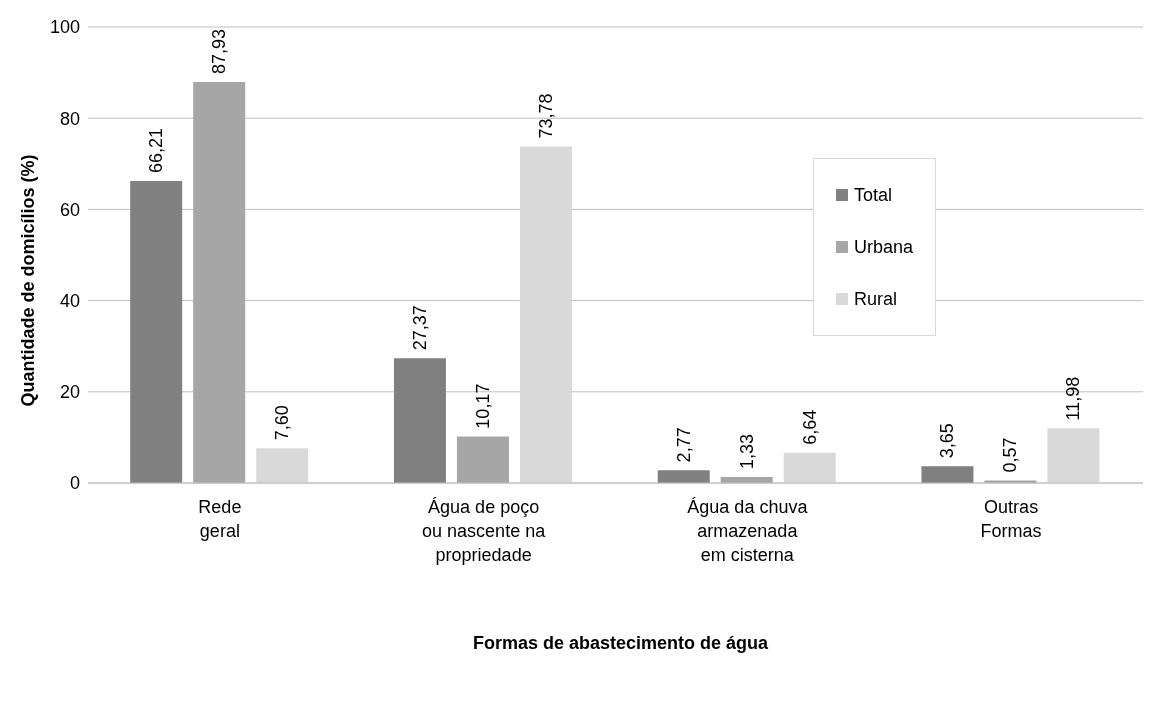 The width and height of the screenshot is (1161, 711). I want to click on x-axis-title: Formas de abastecimento de água, so click(620, 643).